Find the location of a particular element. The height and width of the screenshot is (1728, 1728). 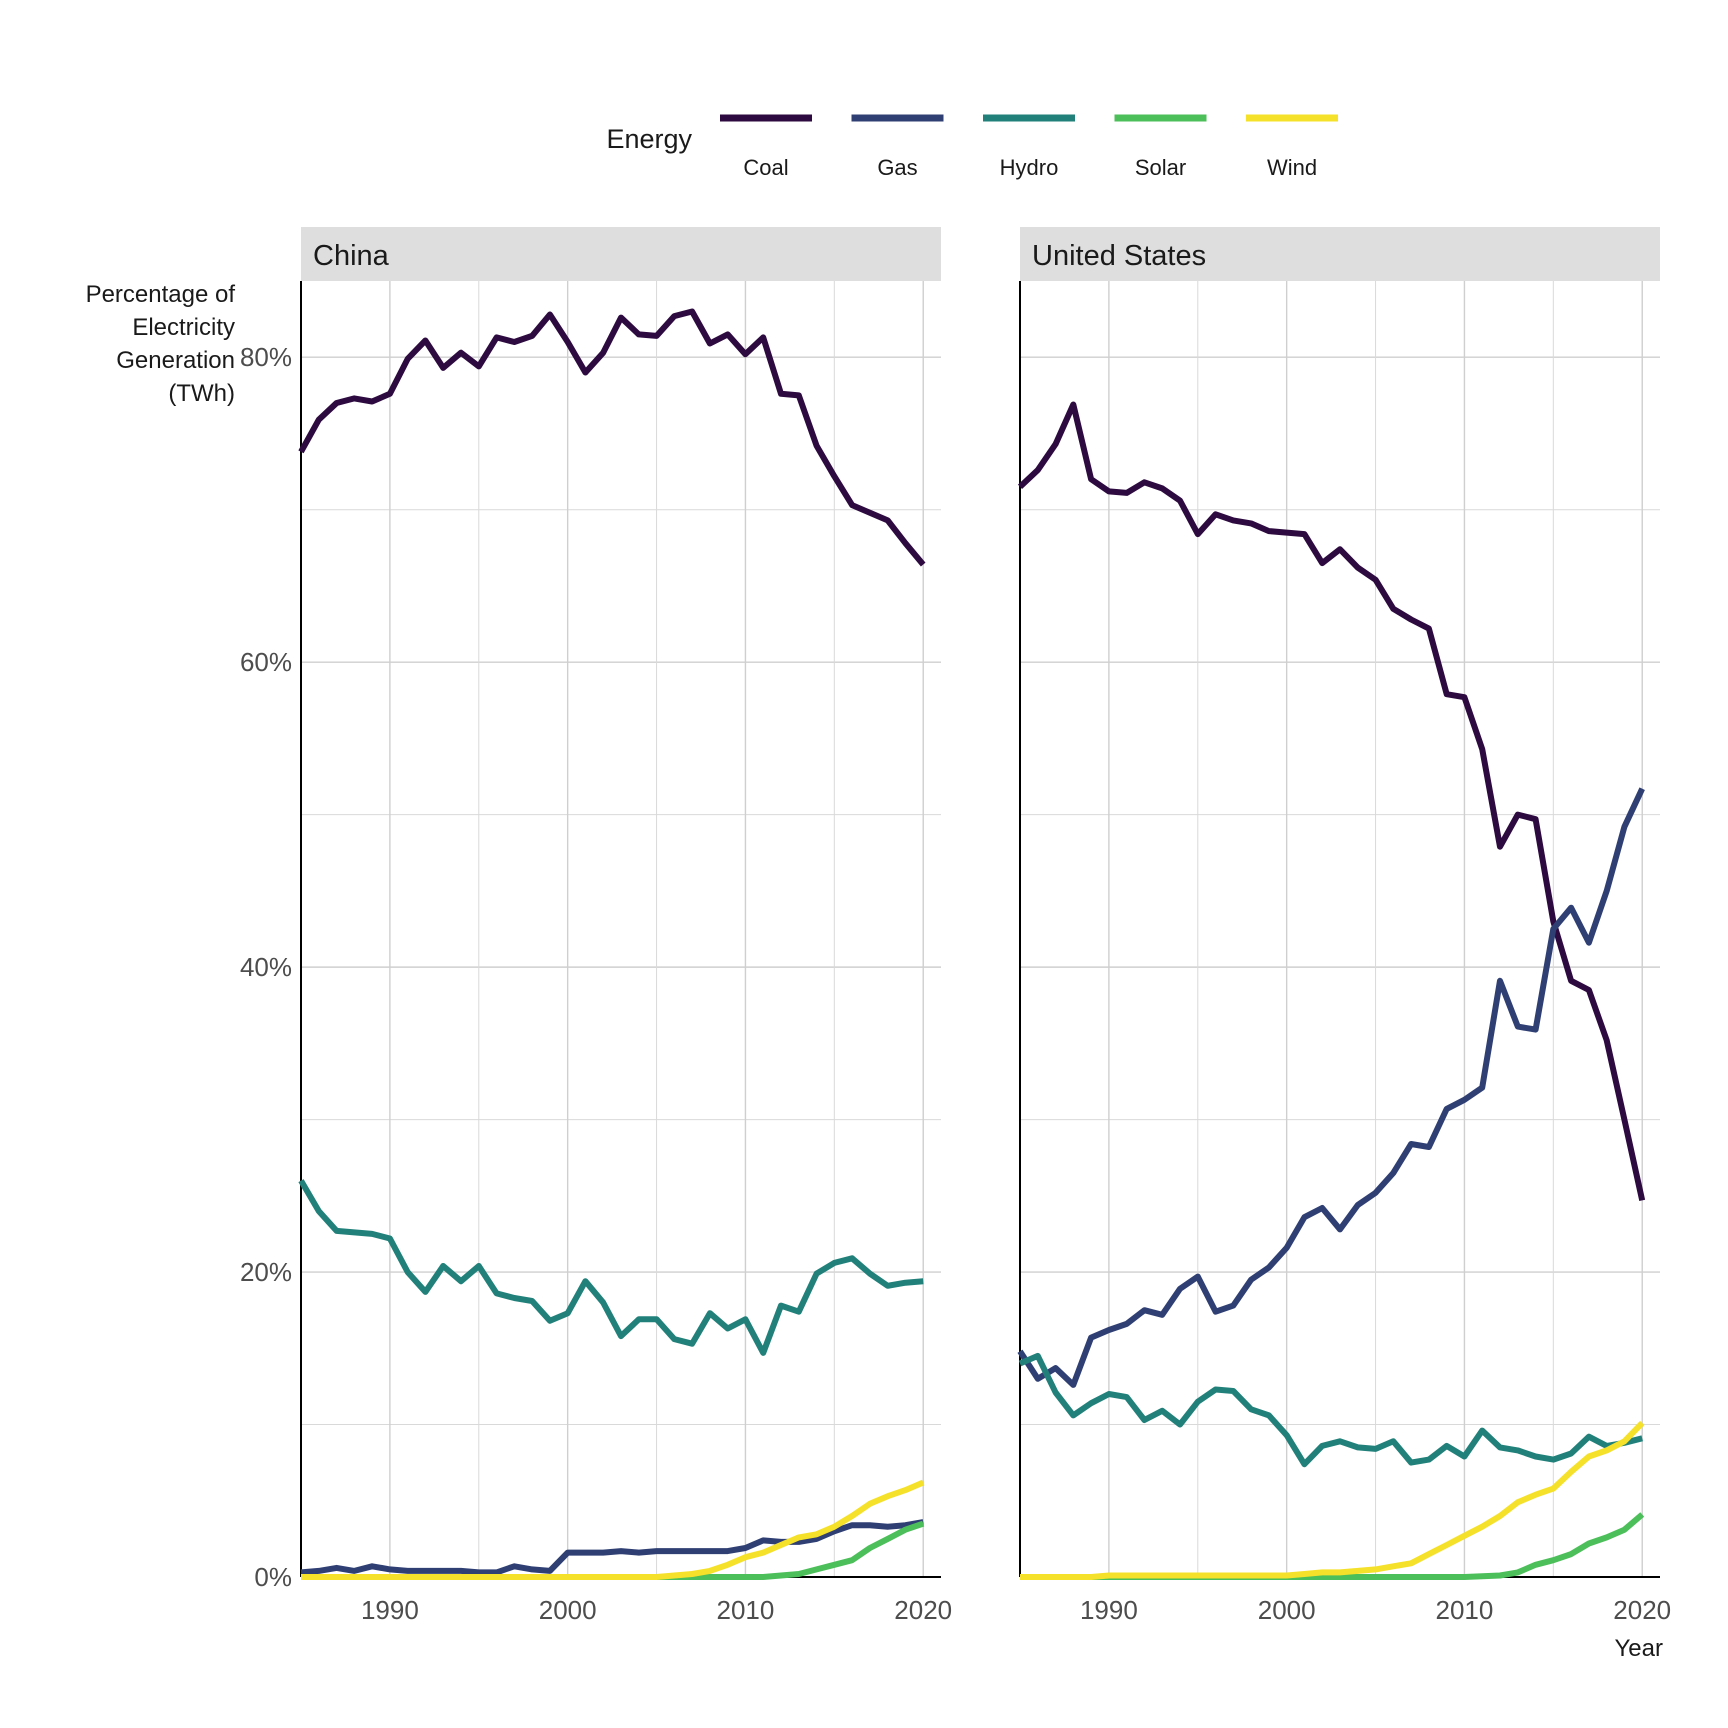

y-axis-label: Percentage of Electricity Generation (TWh) is located at coordinates (161, 344).